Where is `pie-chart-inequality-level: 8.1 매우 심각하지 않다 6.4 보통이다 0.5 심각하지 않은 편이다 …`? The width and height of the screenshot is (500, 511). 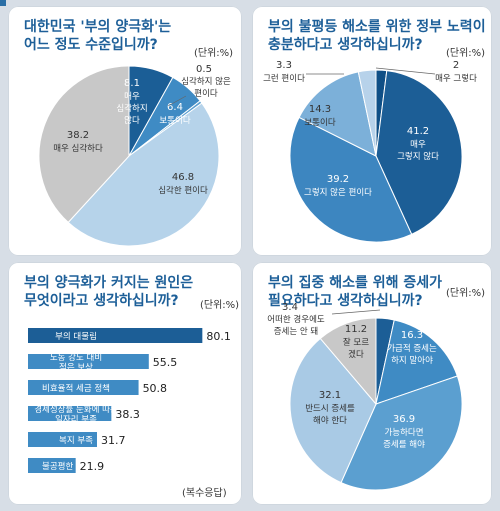 pie-chart-inequality-level: 8.1 매우 심각하지 않다 6.4 보통이다 0.5 심각하지 않은 편이다 … is located at coordinates (134, 155).